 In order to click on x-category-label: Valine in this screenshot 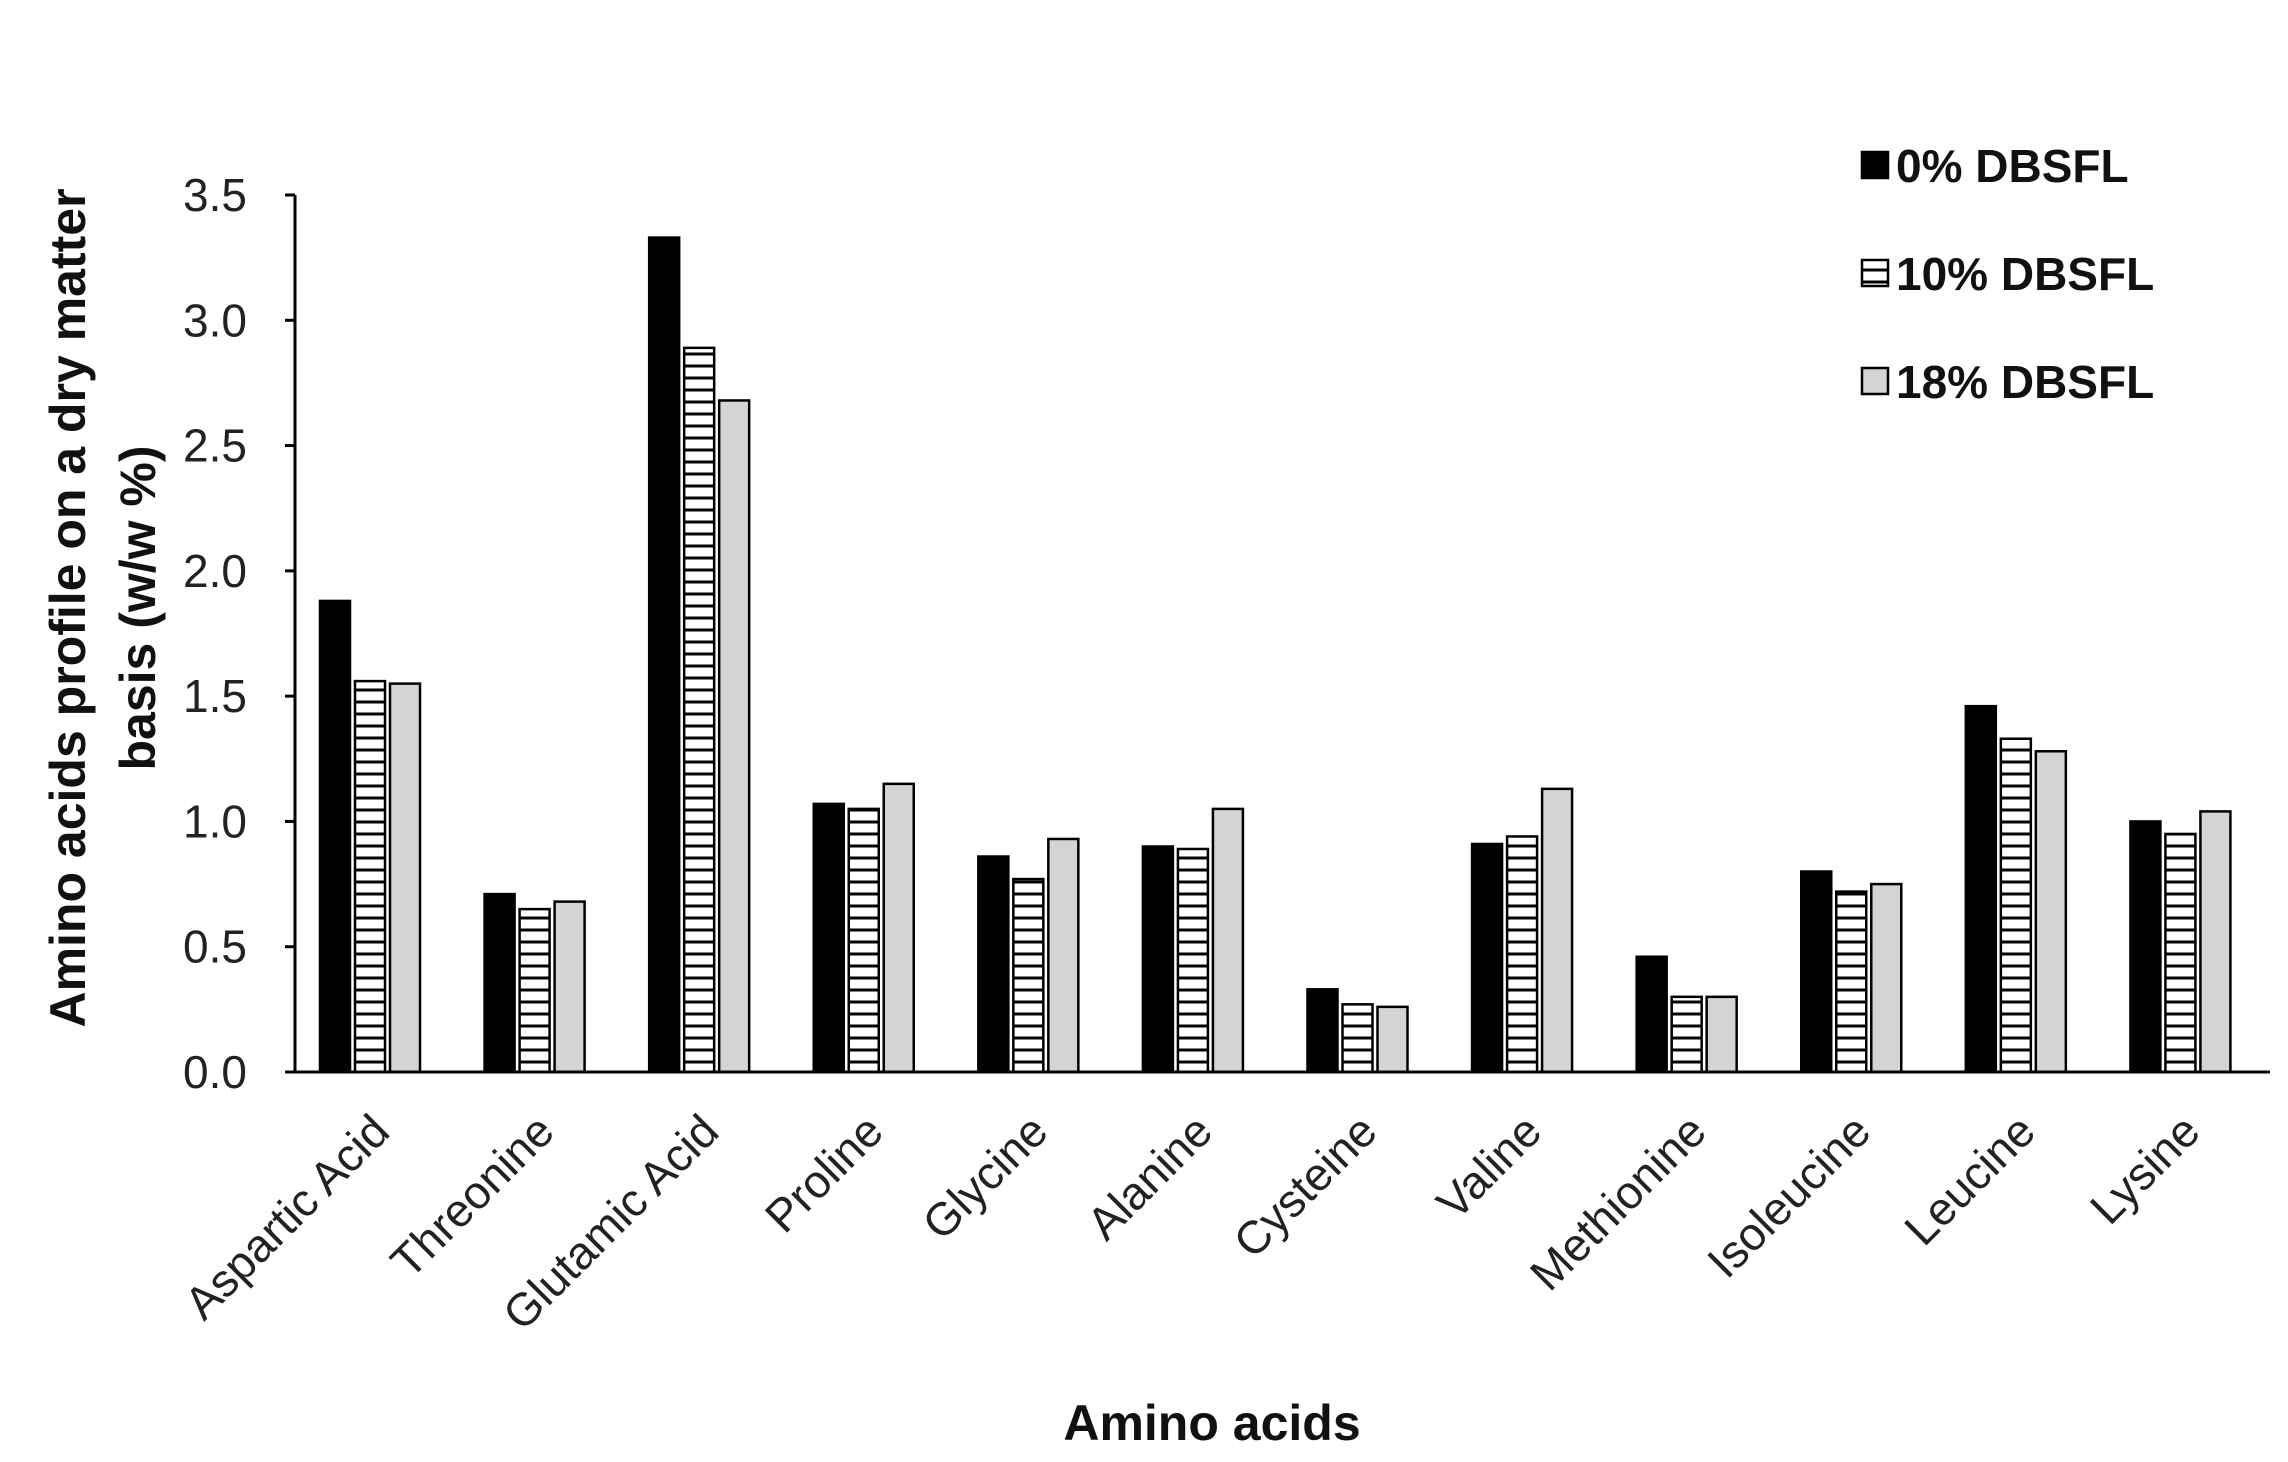, I will do `click(1488, 1166)`.